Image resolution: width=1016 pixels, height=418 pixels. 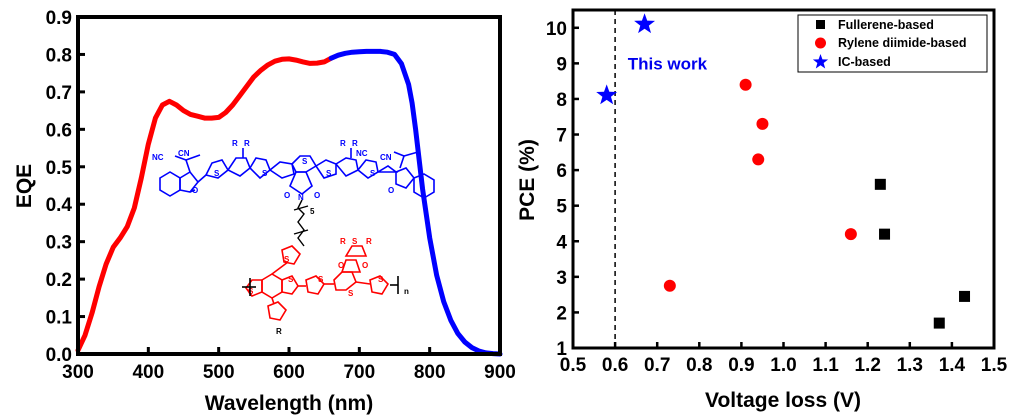 What do you see at coordinates (406, 291) in the screenshot?
I see `atom-label: n` at bounding box center [406, 291].